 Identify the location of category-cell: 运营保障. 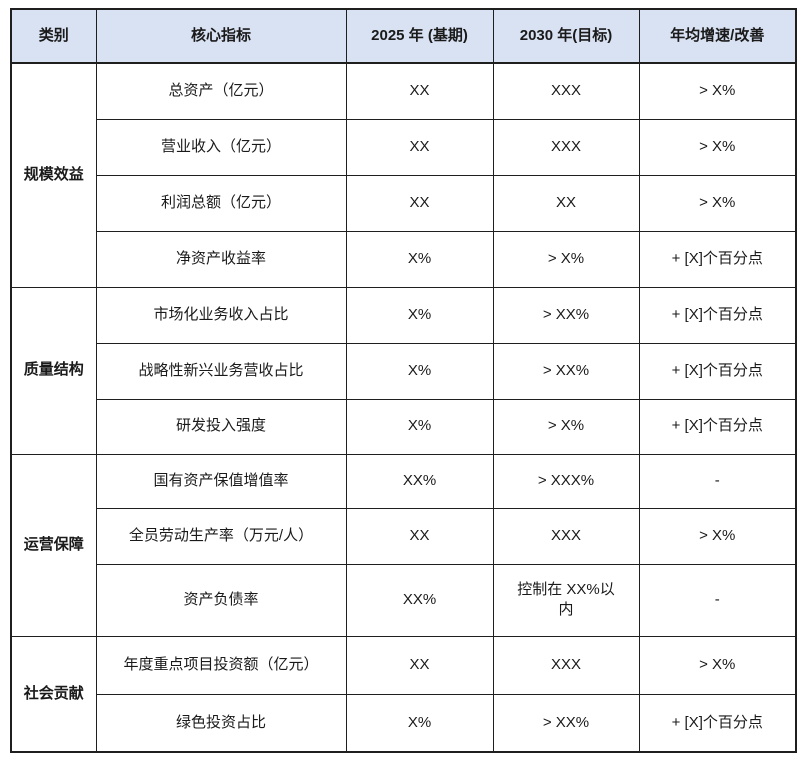
(53, 545).